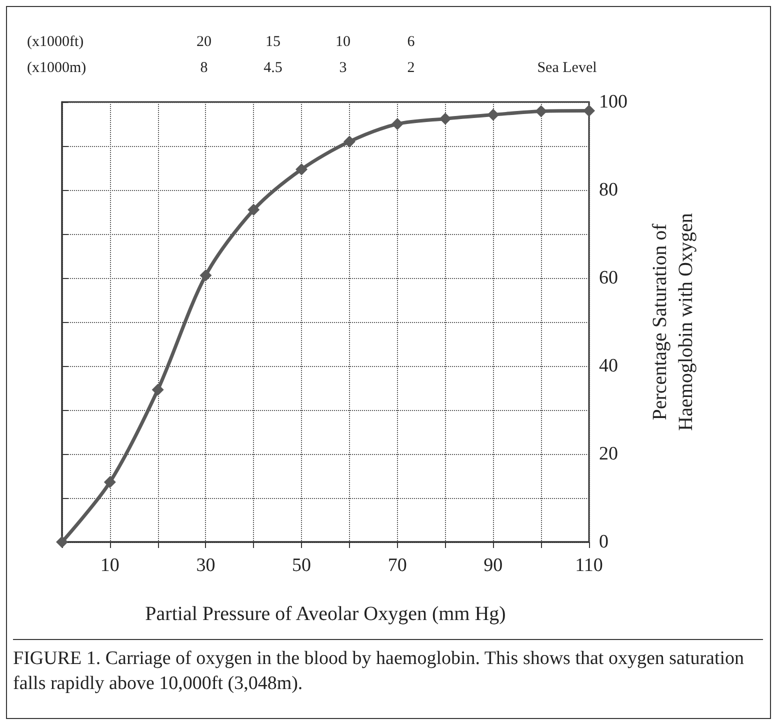 This screenshot has width=779, height=727. Describe the element at coordinates (273, 55) in the screenshot. I see `text: 15 4.5` at that location.